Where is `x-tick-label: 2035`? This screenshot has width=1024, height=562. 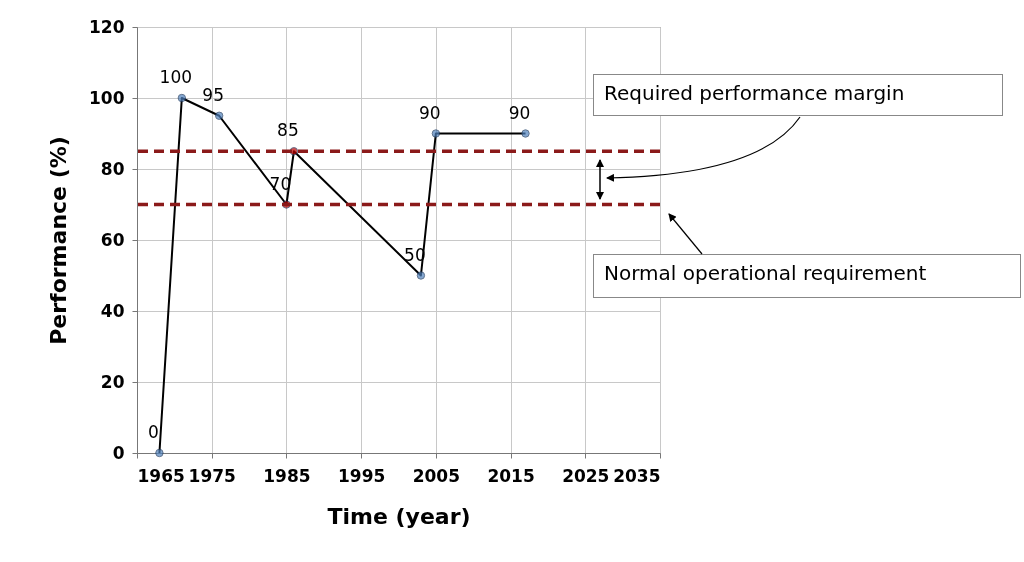
x-tick-label: 2035 is located at coordinates (637, 475).